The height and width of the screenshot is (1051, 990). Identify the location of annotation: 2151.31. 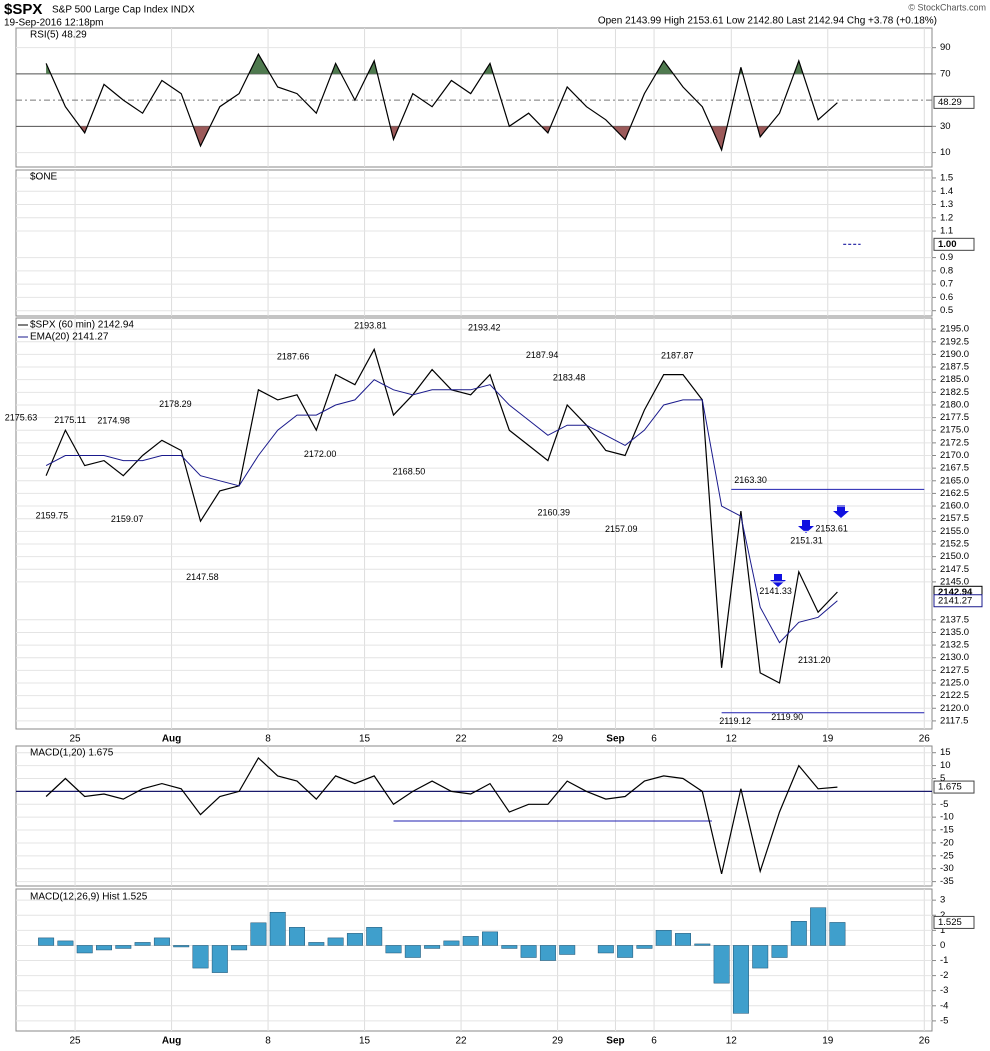
(806, 540).